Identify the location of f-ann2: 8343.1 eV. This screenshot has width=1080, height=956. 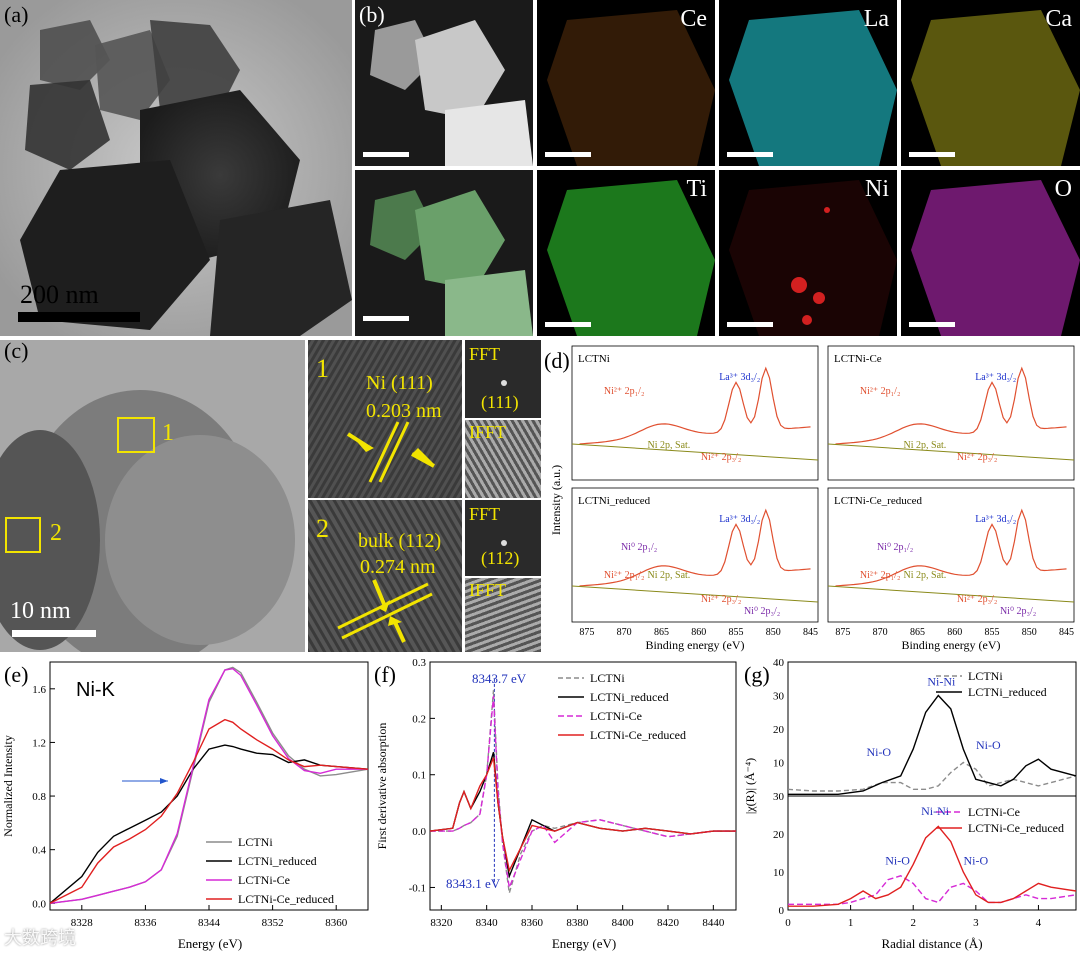
(473, 883).